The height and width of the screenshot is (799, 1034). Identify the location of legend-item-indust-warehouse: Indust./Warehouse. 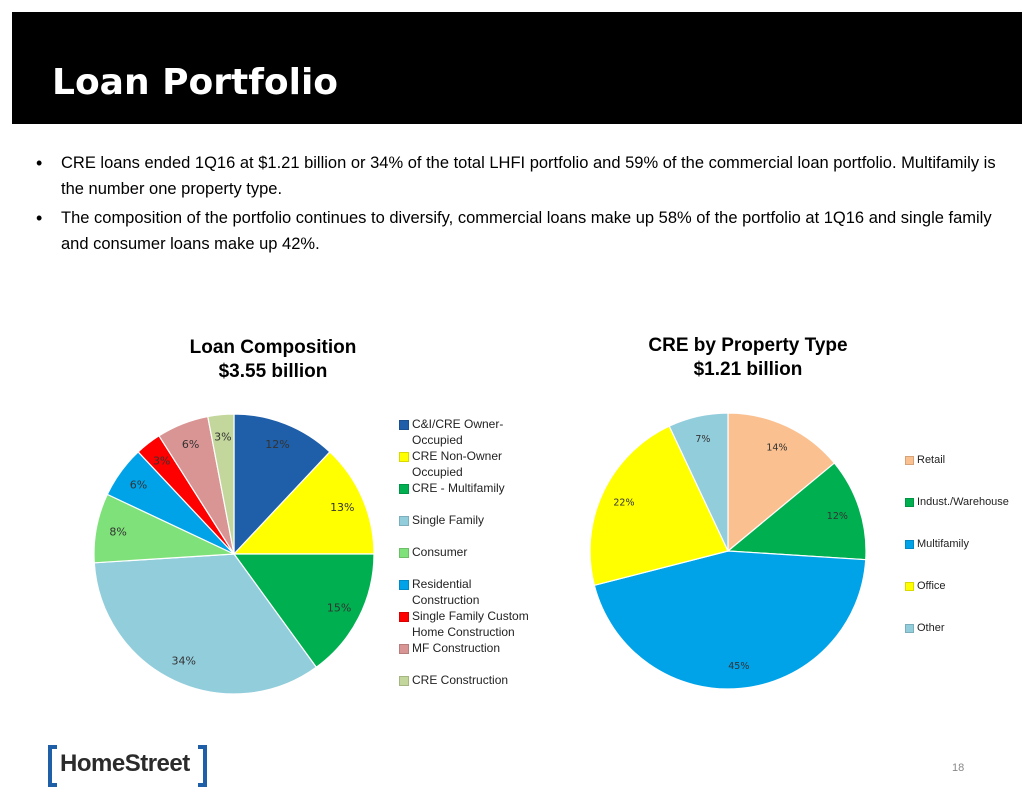
(957, 502).